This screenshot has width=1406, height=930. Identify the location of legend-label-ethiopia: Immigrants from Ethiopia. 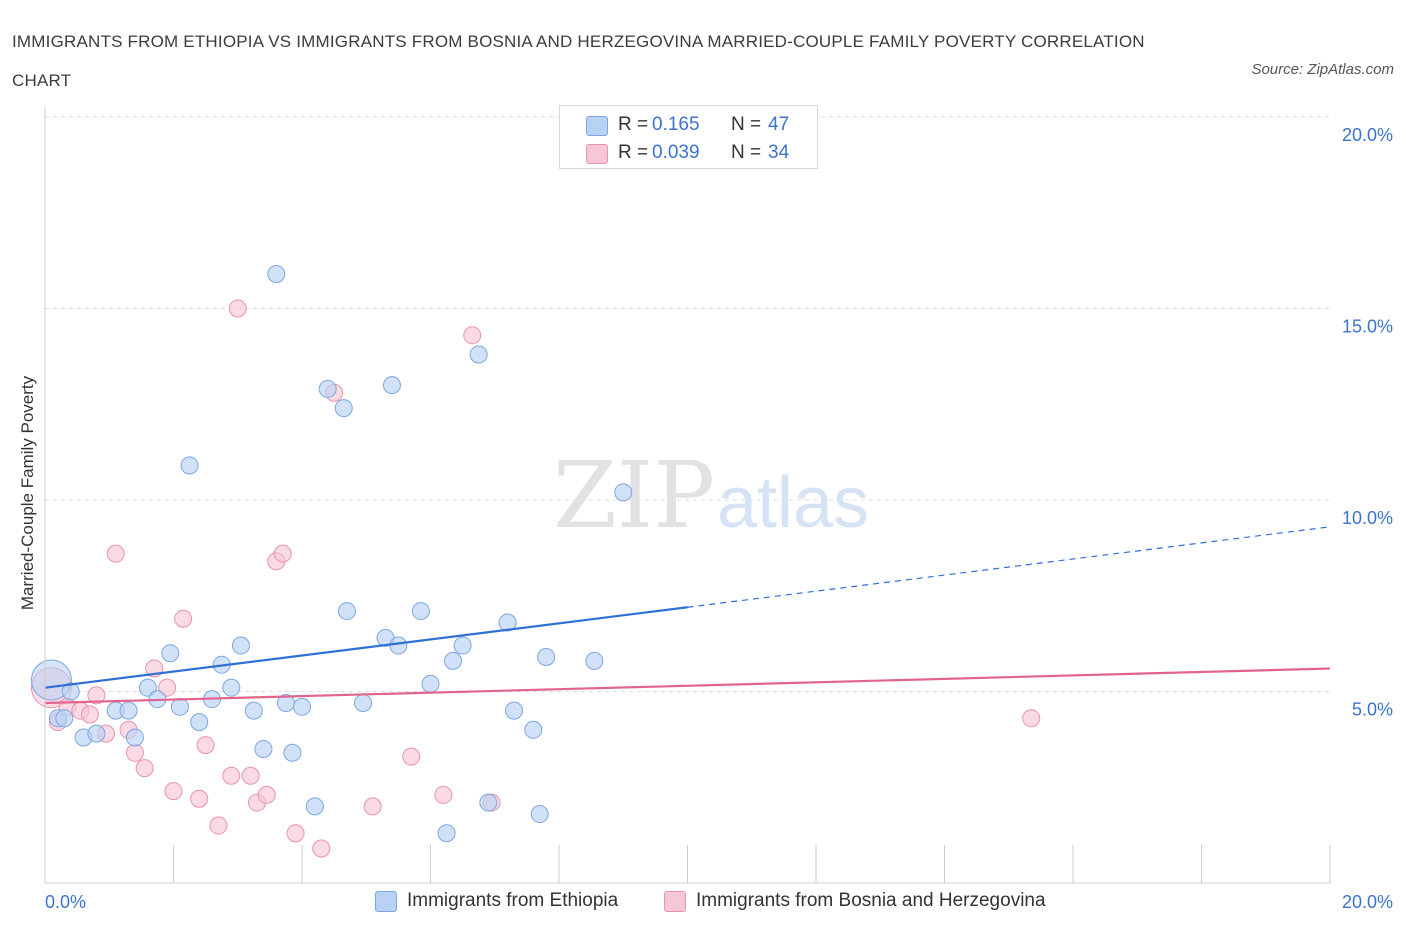
(513, 900).